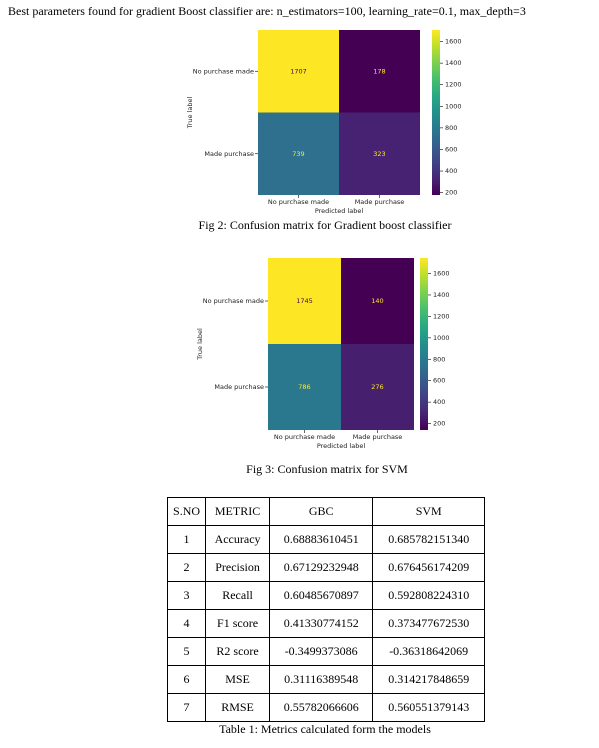  Describe the element at coordinates (186, 595) in the screenshot. I see `table-cell: 3` at that location.